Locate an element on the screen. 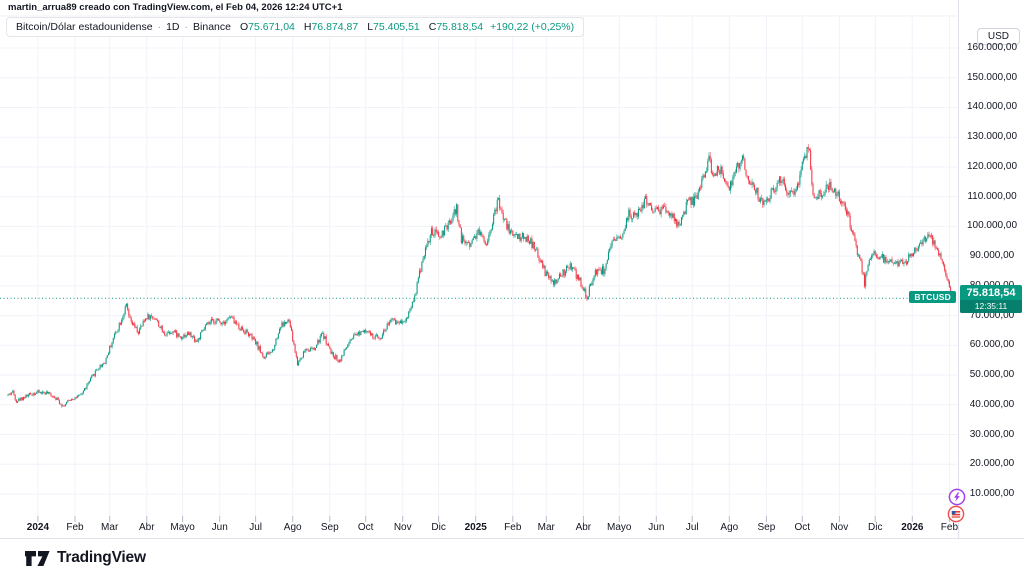 Image resolution: width=1024 pixels, height=577 pixels. interval-label: 1D is located at coordinates (173, 27).